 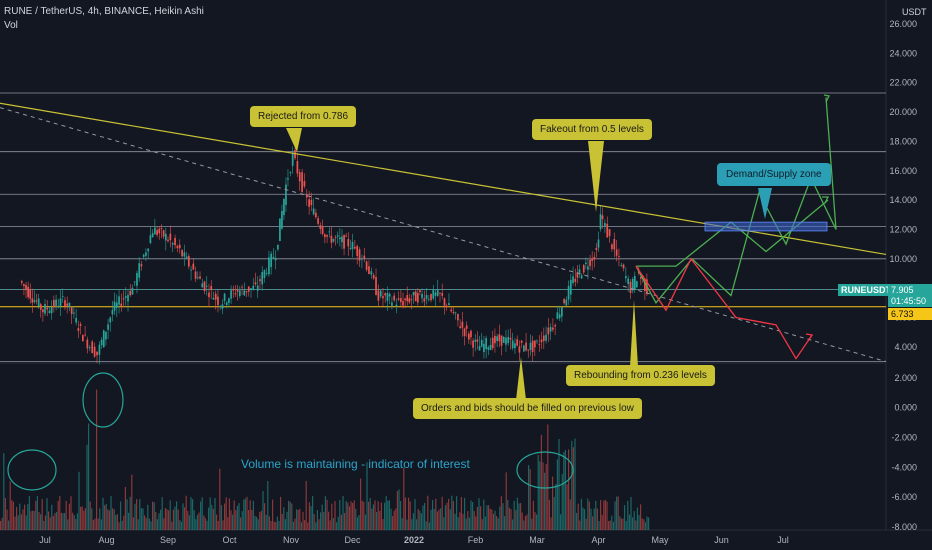 I want to click on price-tick-label: 12.000, so click(x=903, y=229).